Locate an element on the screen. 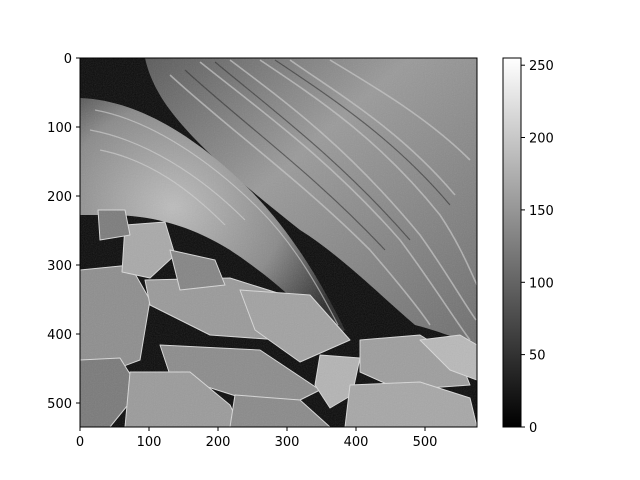  y-tick: 500 is located at coordinates (63, 404).